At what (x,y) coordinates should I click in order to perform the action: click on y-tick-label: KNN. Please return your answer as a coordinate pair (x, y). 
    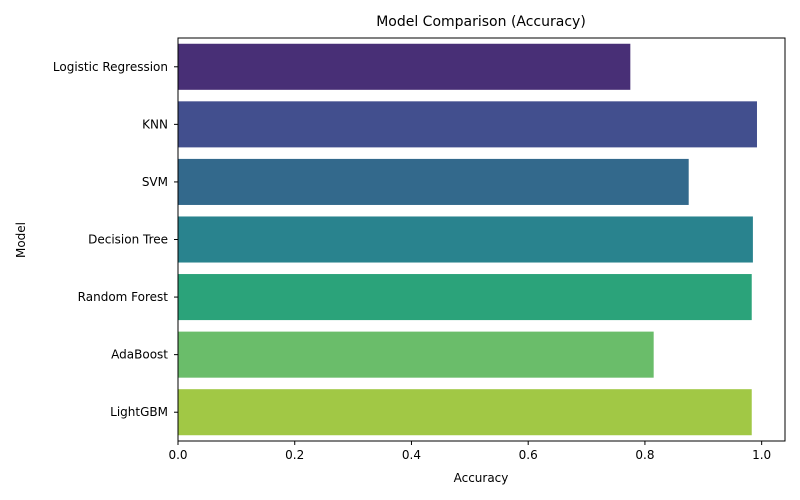
    Looking at the image, I should click on (155, 124).